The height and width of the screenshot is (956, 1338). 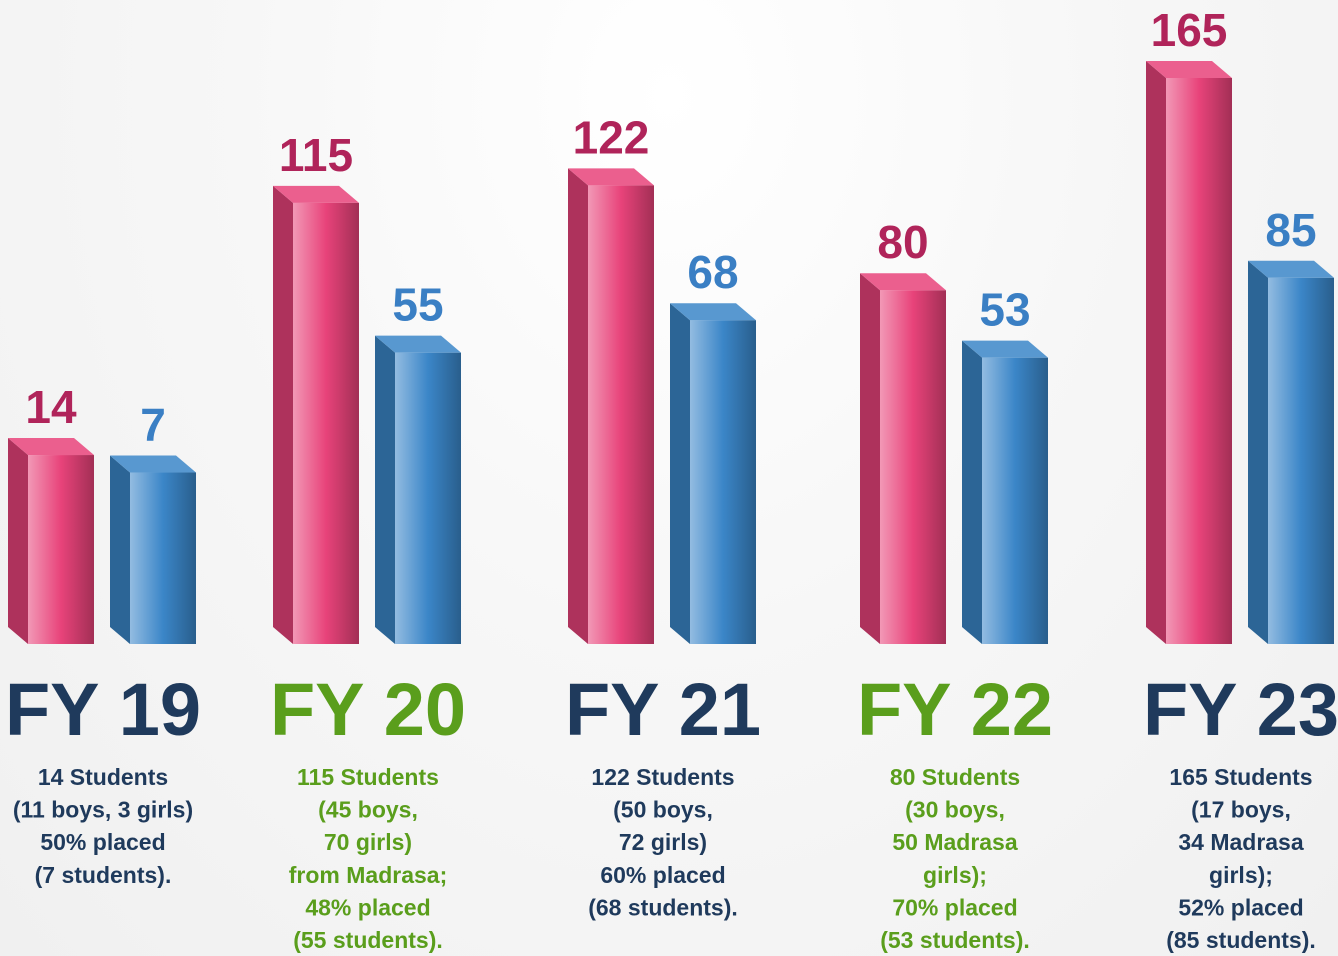 What do you see at coordinates (102, 842) in the screenshot?
I see `description-line: 50% placed` at bounding box center [102, 842].